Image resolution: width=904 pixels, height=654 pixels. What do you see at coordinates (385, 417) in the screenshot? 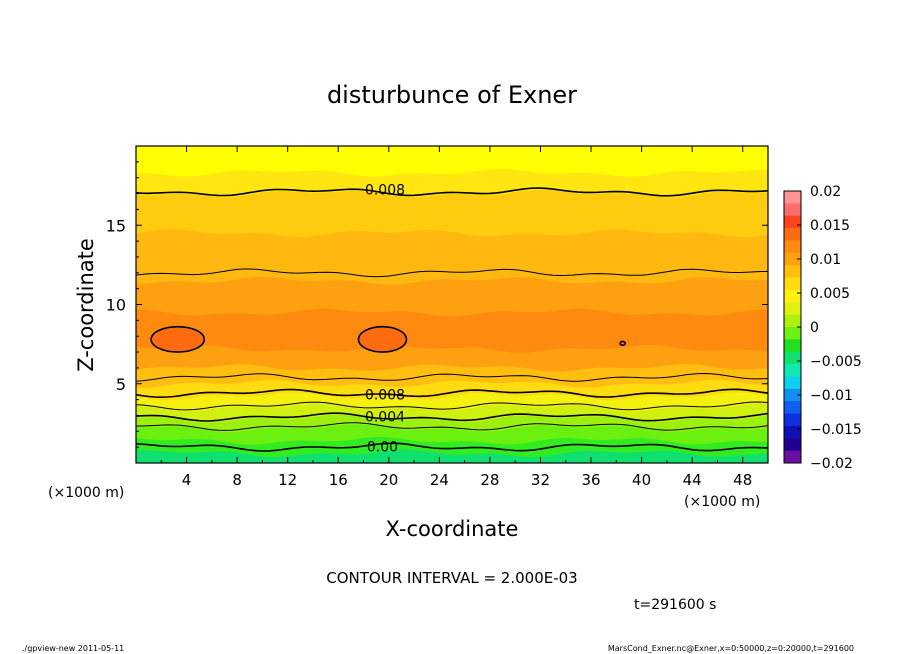
I see `contour-label: 0.004` at bounding box center [385, 417].